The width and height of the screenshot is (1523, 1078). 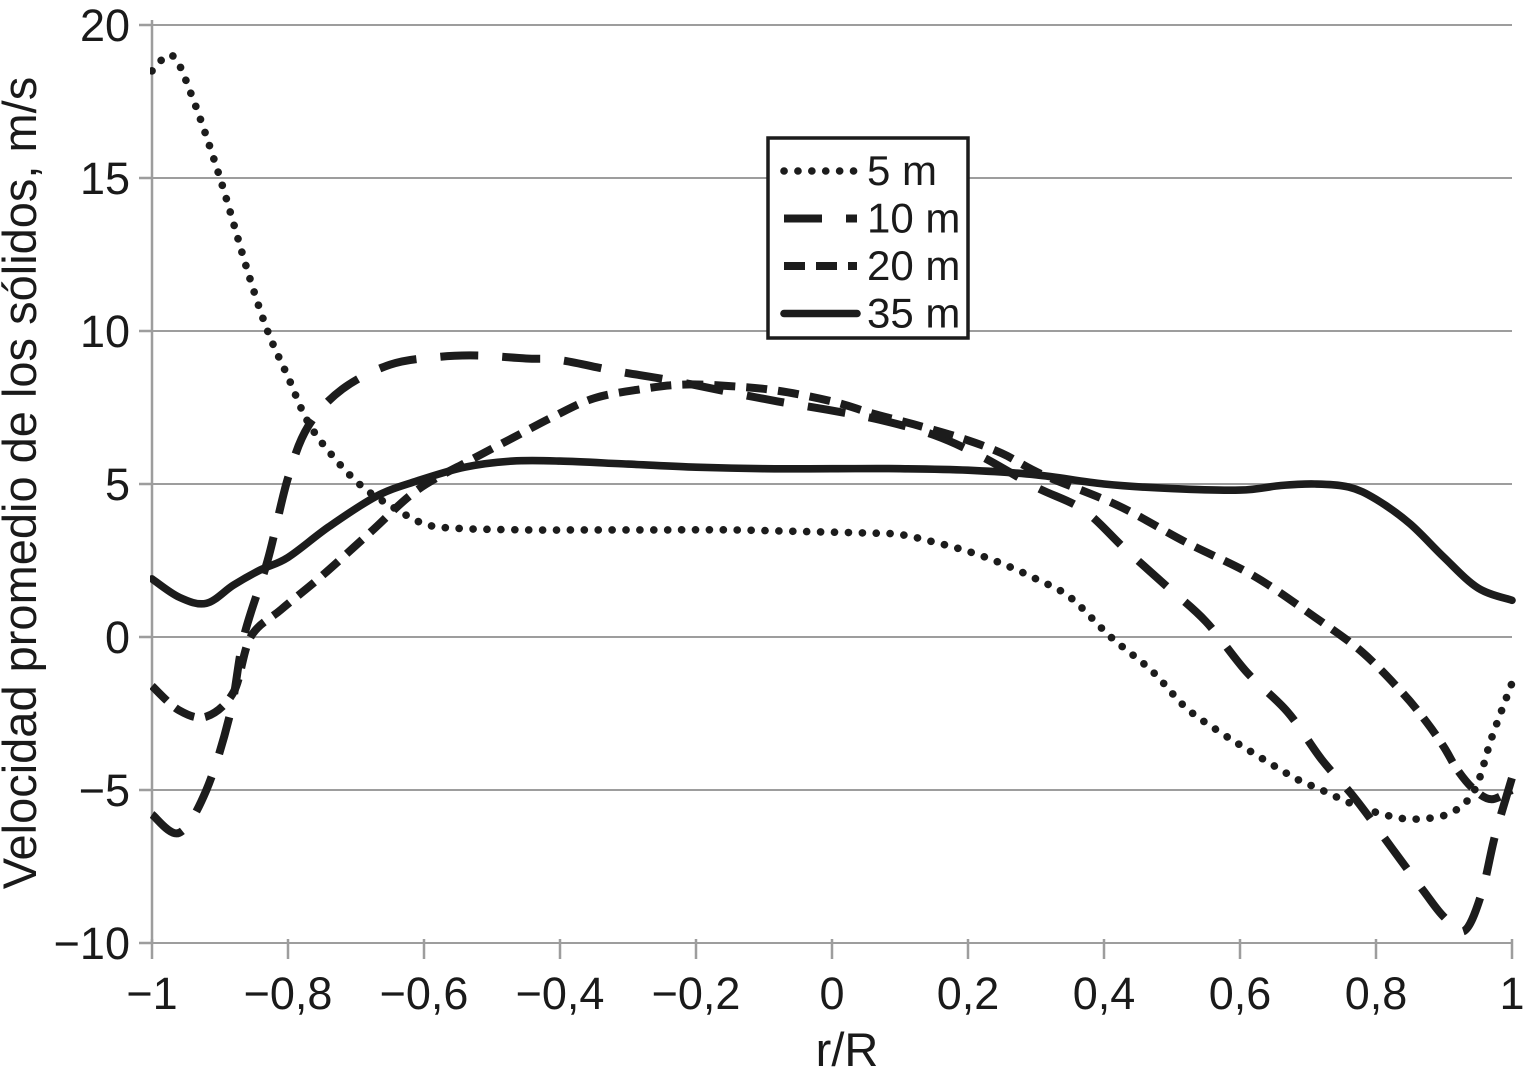 I want to click on y-axis-title: Velocidad promedio de los sólidos, m/s, so click(x=23, y=483).